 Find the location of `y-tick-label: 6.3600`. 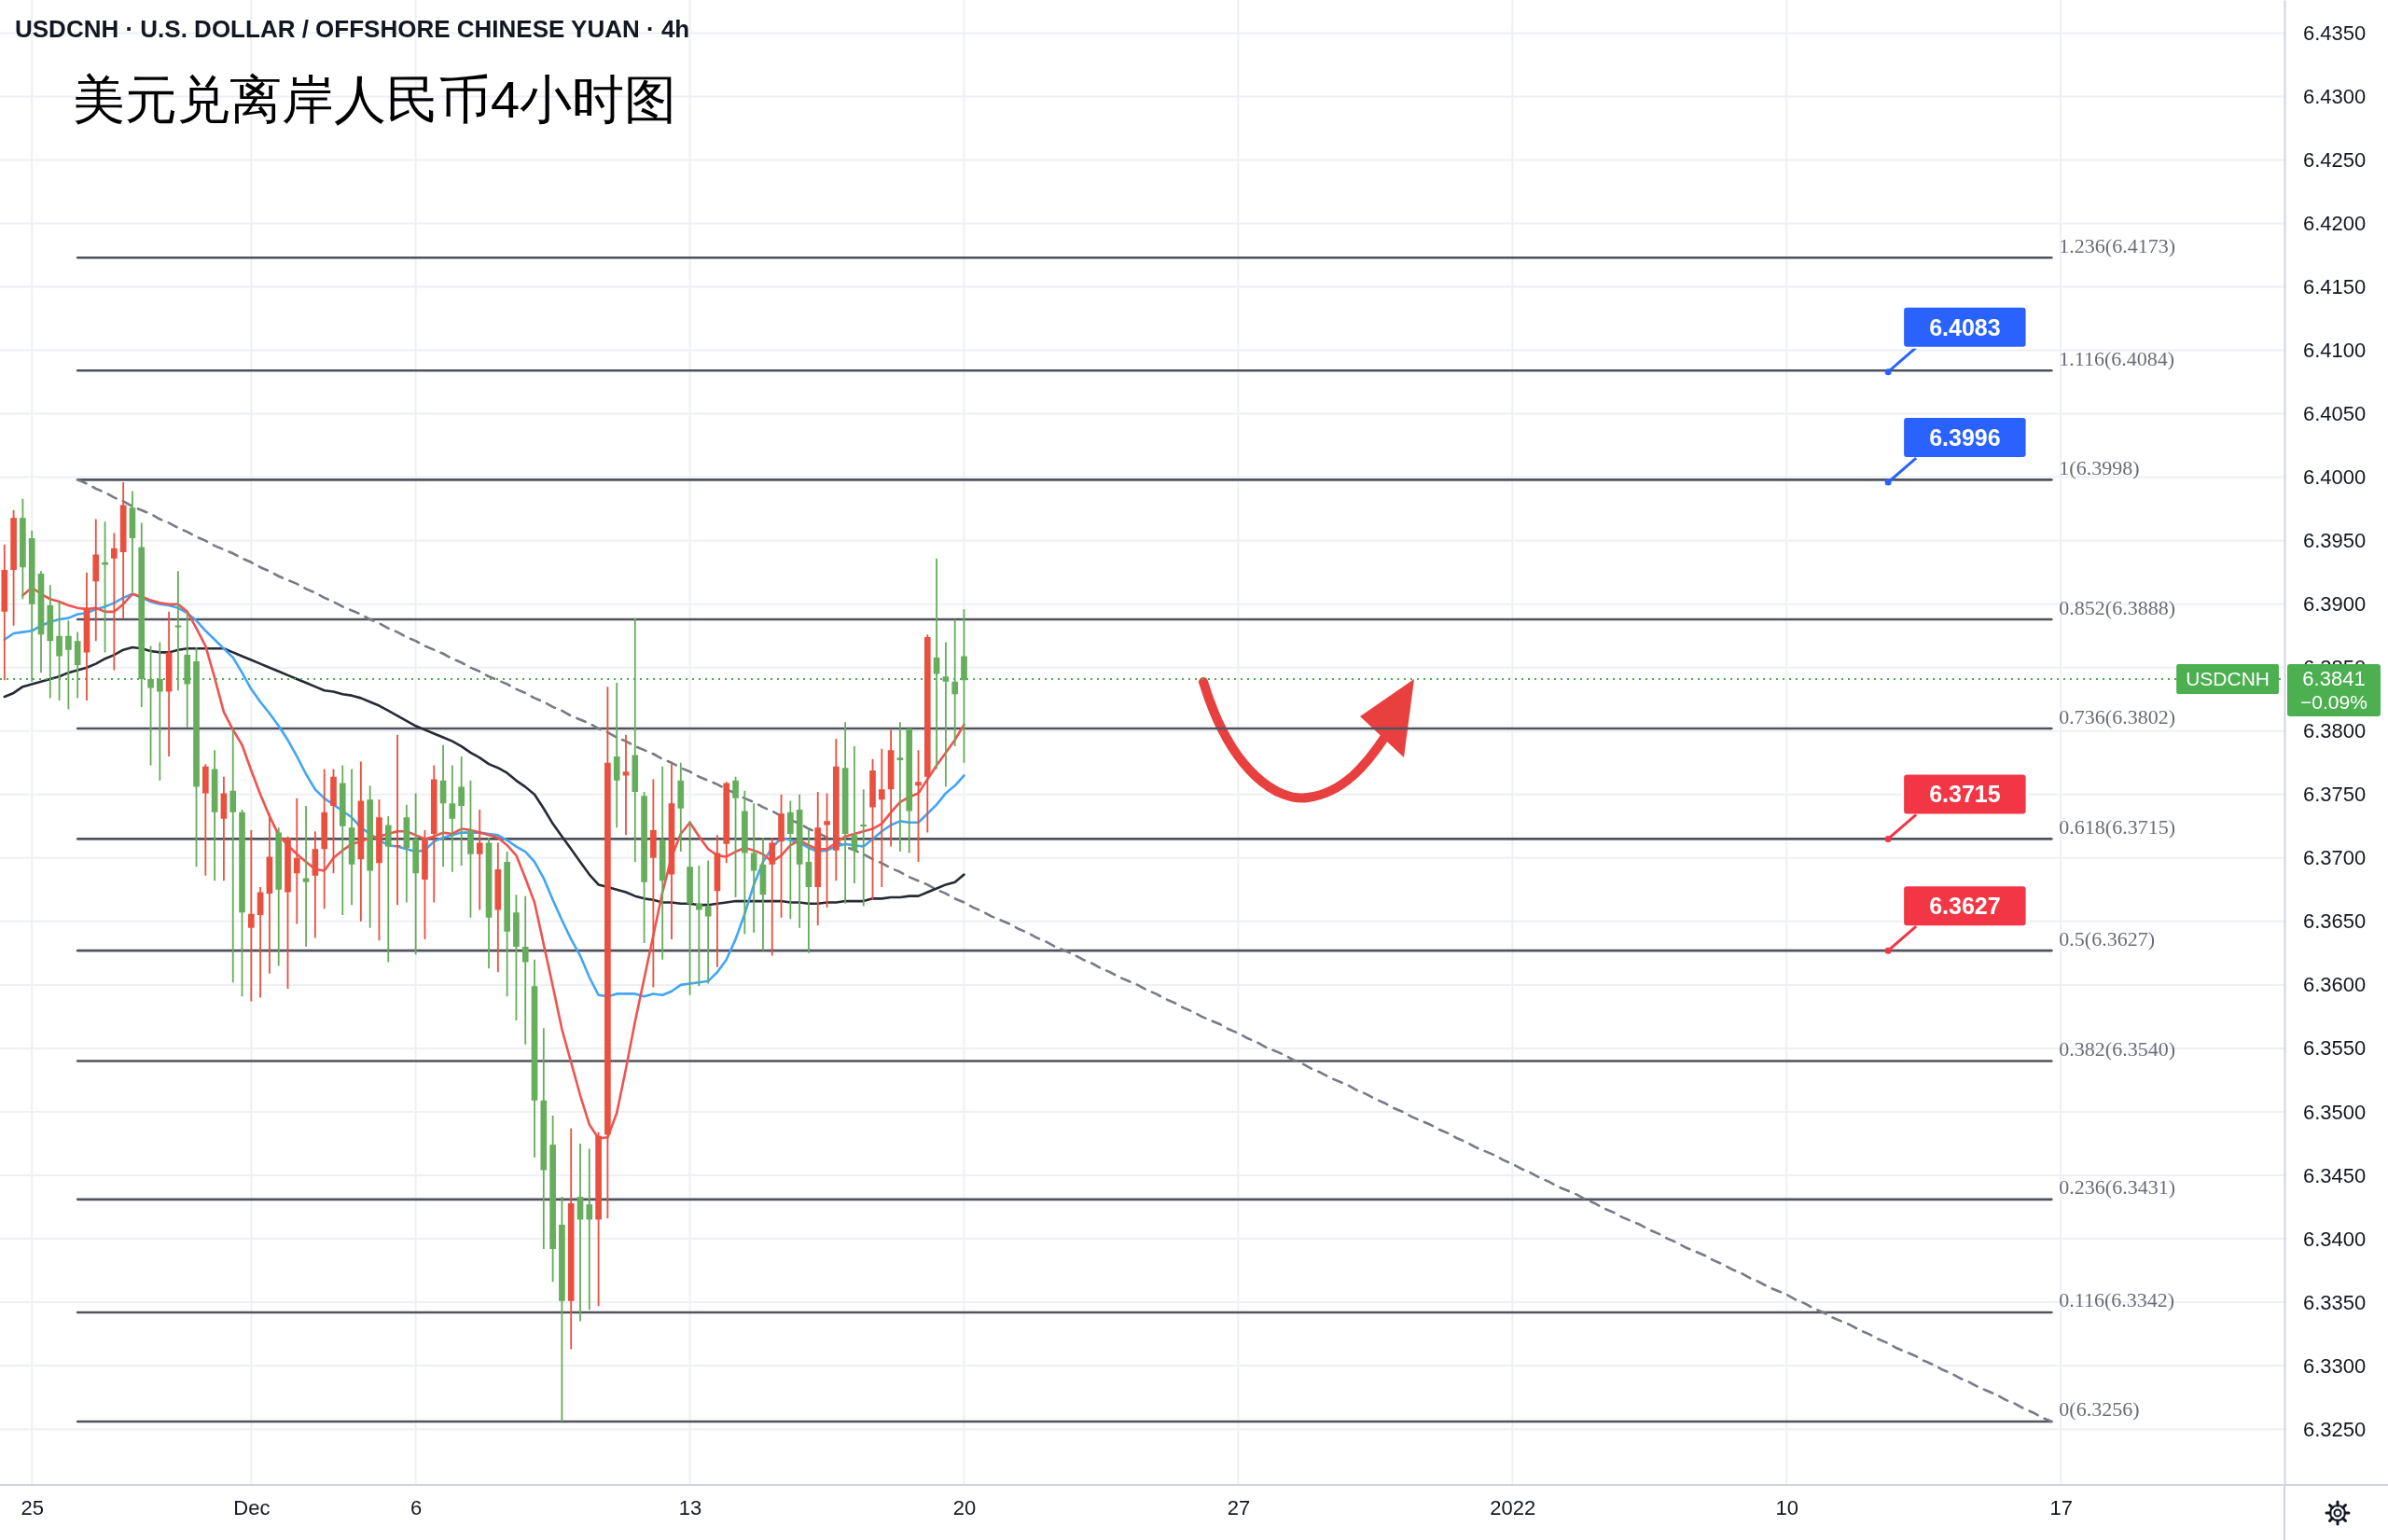

y-tick-label: 6.3600 is located at coordinates (2335, 985).